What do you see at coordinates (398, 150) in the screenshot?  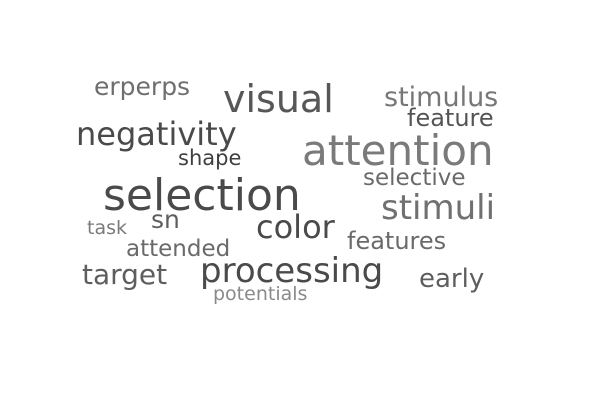 I see `word-attention: attention` at bounding box center [398, 150].